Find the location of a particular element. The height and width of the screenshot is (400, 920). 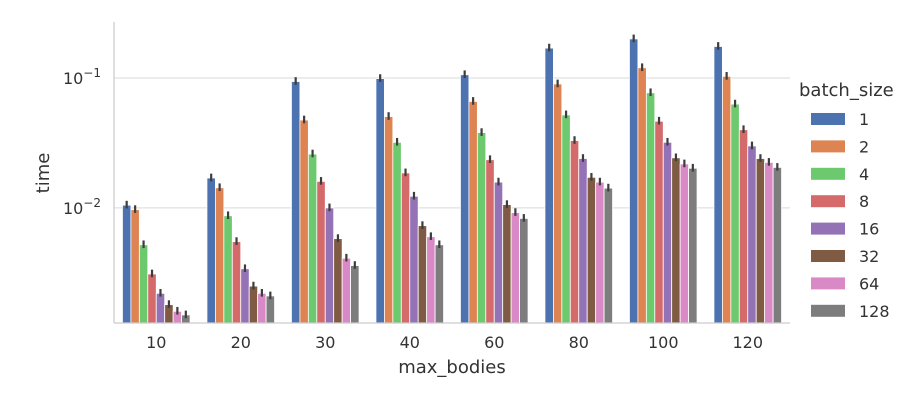

x-tick-label: 60 is located at coordinates (494, 342).